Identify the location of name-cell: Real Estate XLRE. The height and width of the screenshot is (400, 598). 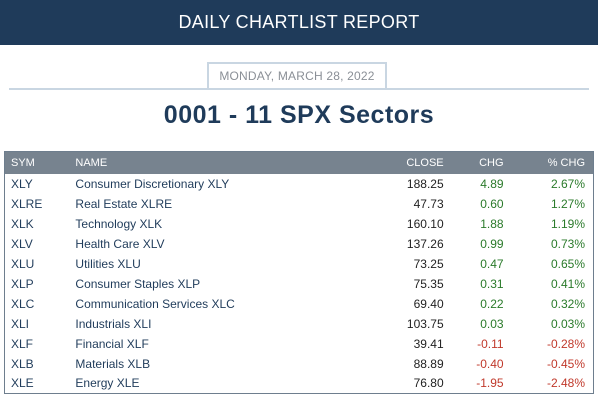
(221, 204).